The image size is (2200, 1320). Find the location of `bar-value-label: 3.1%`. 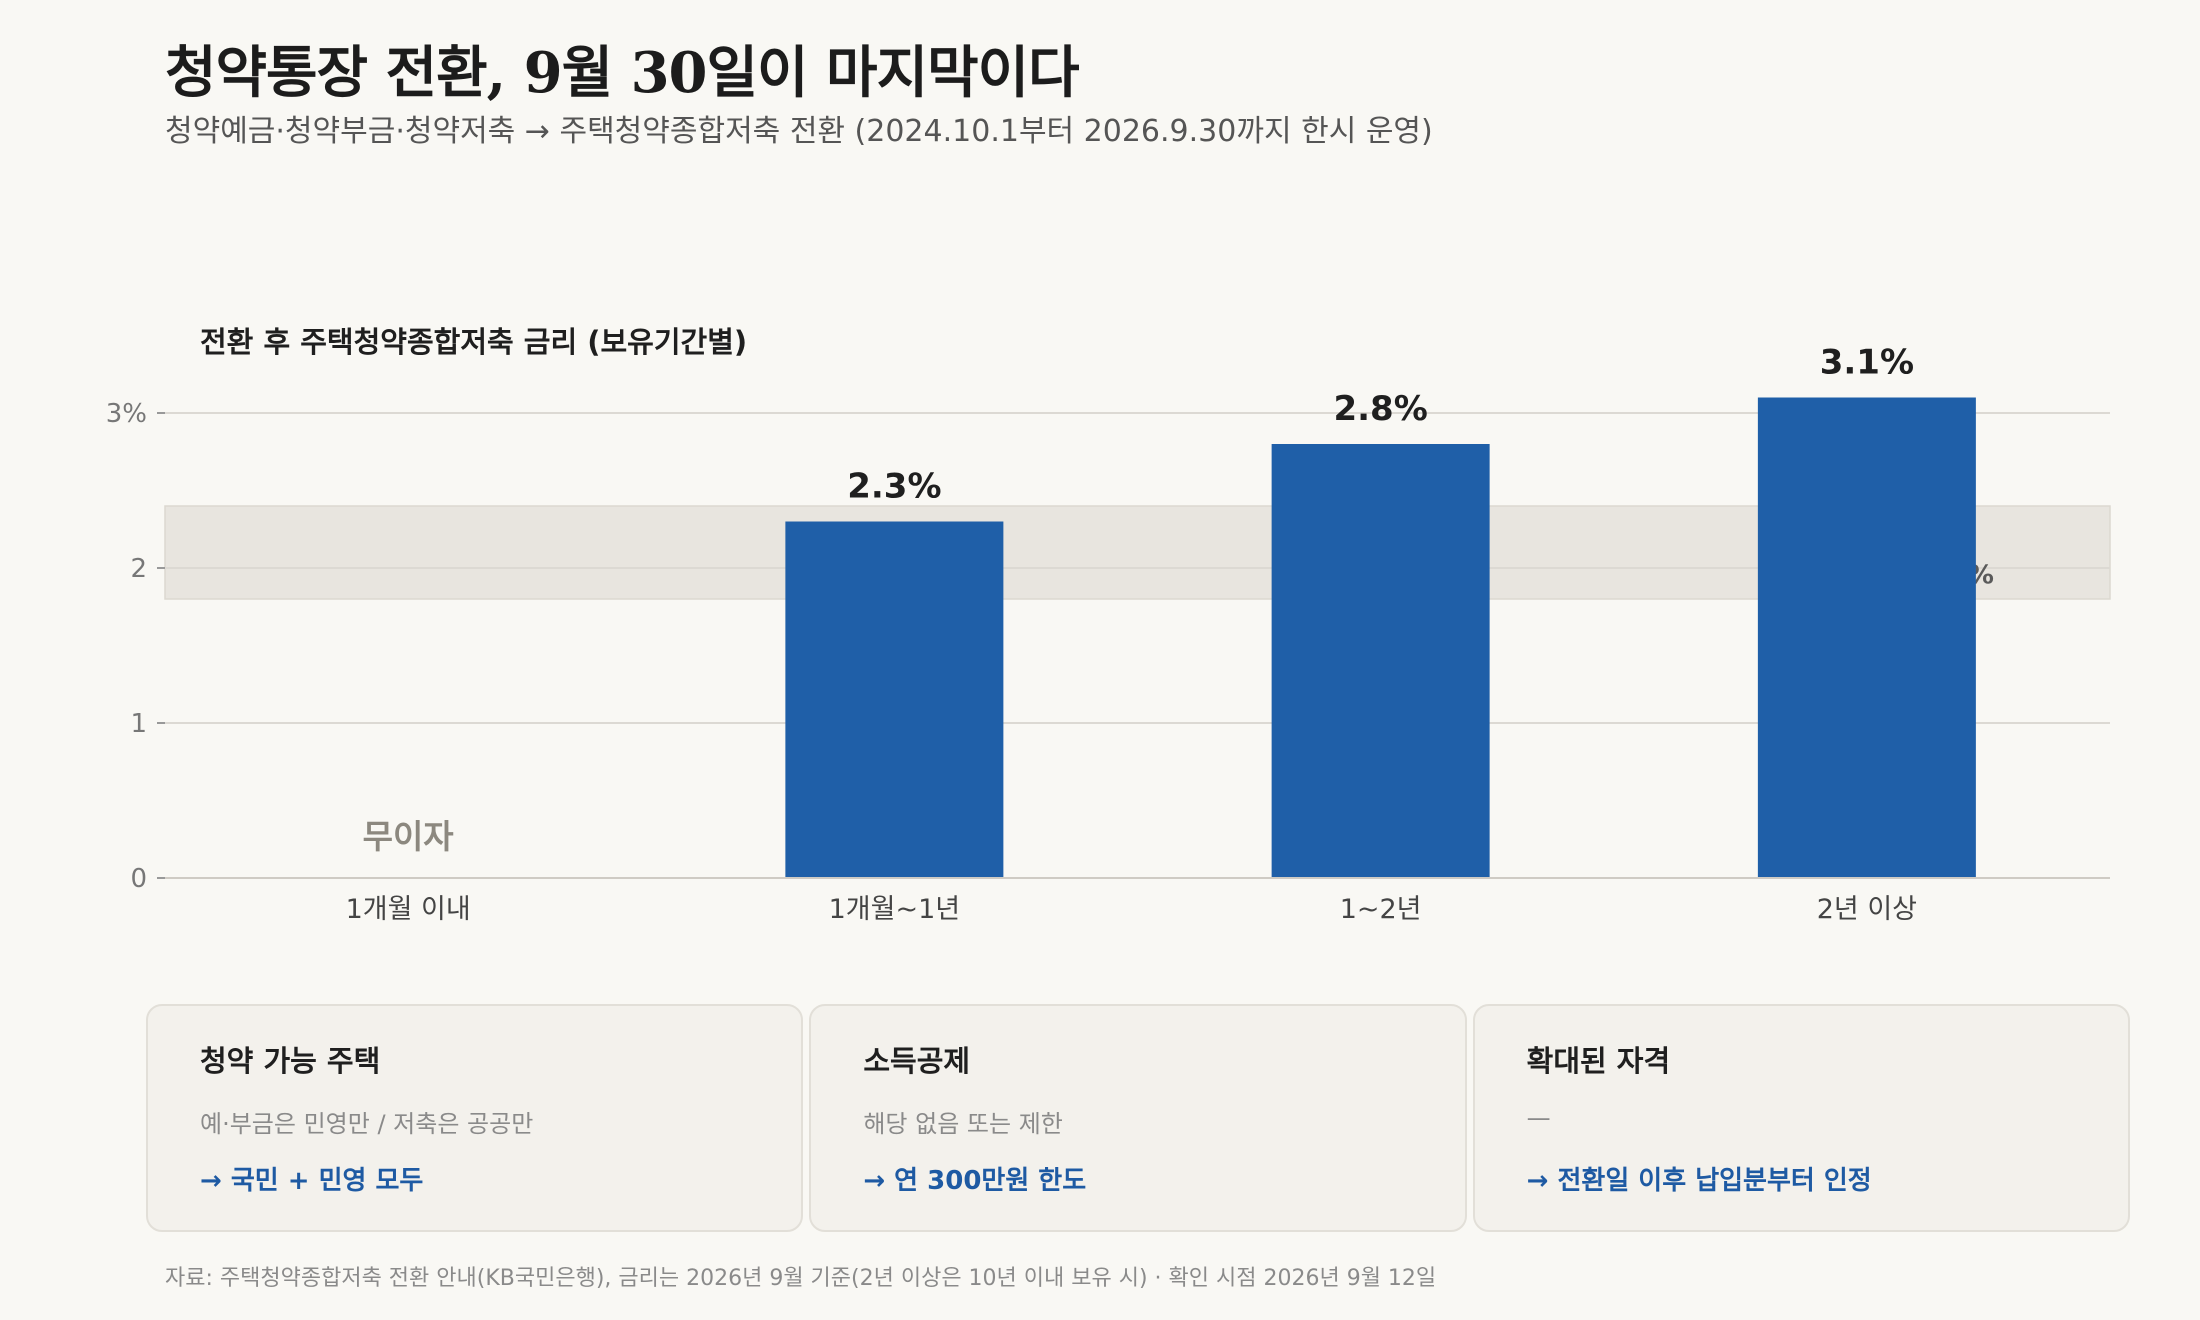

bar-value-label: 3.1% is located at coordinates (1867, 363).